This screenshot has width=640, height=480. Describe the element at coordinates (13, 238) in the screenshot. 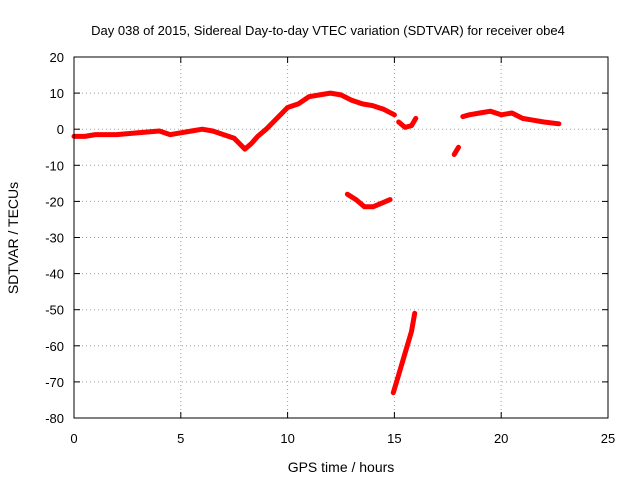

I see `y-axis-label: SDTVAR / TECUs` at that location.